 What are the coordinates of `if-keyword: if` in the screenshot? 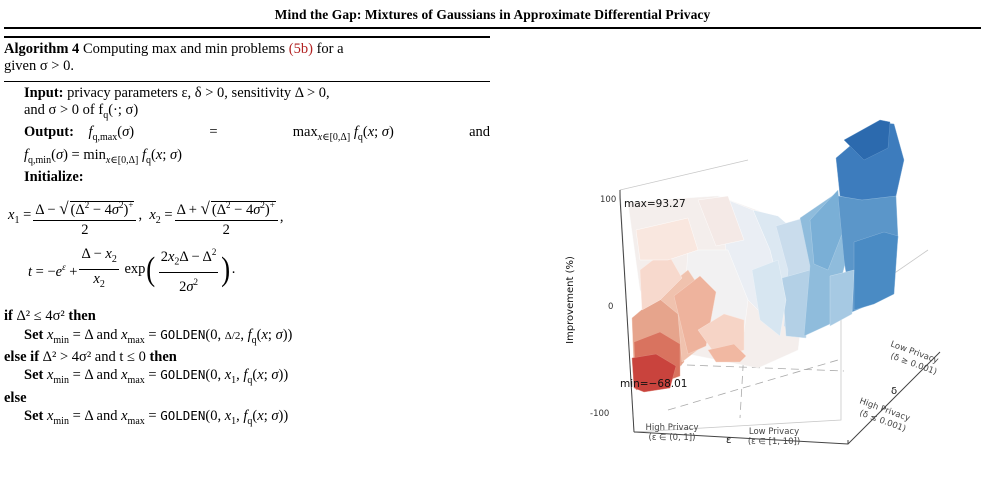 It's located at (8, 316).